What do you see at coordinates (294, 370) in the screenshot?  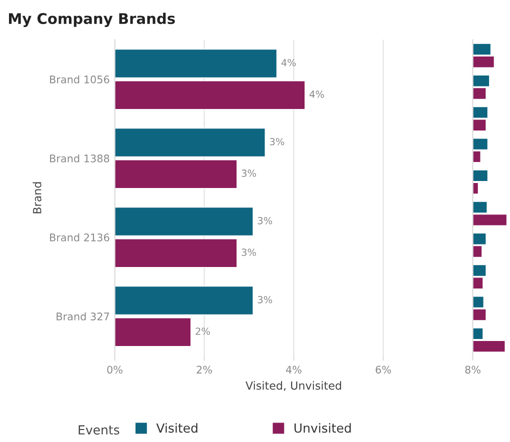 I see `x-tick-label: 4%` at bounding box center [294, 370].